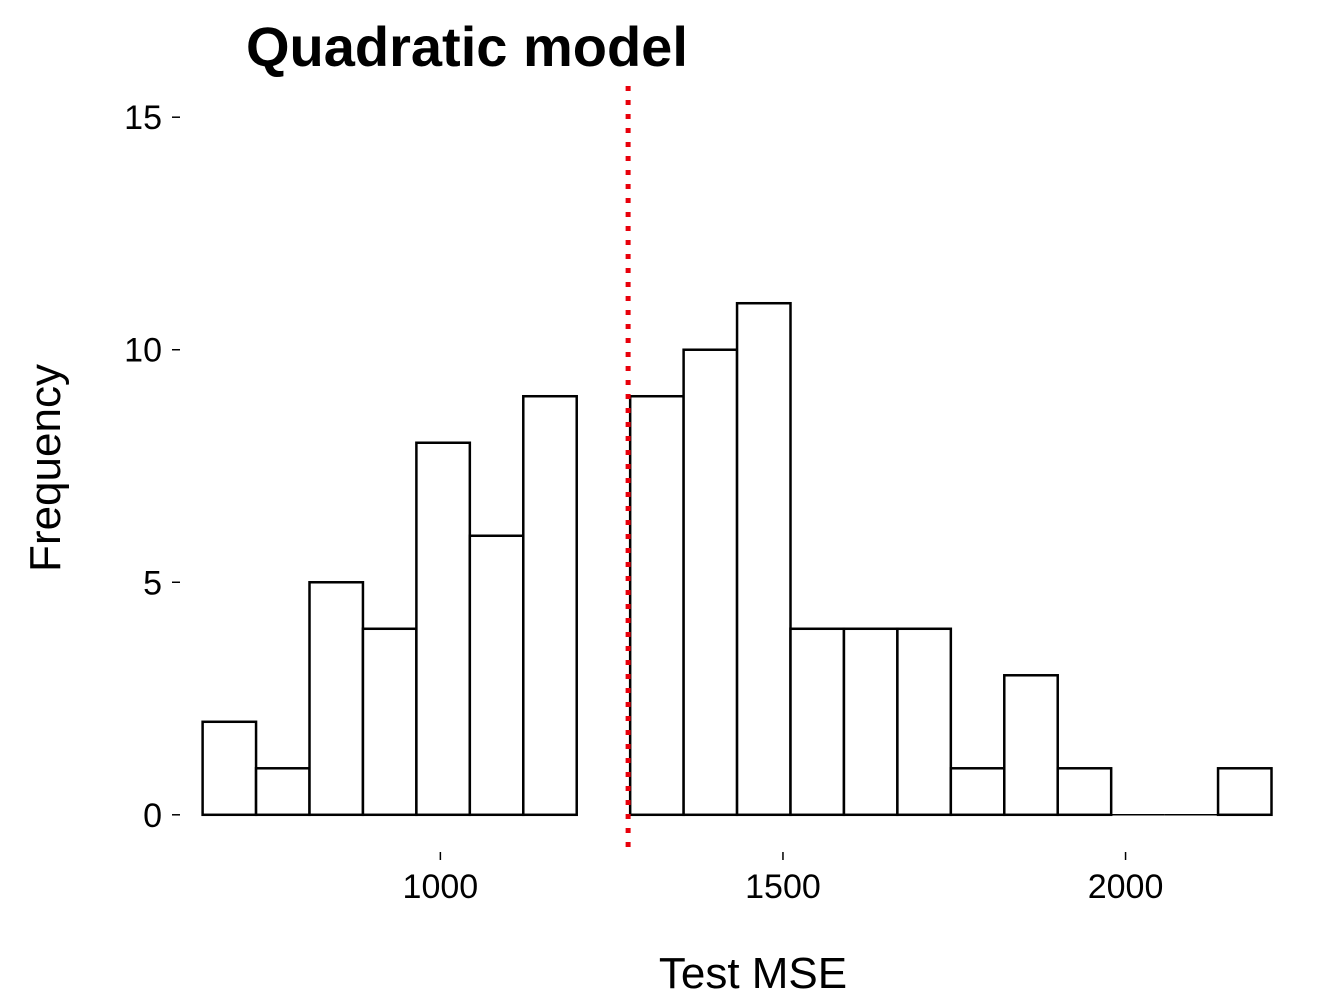 The image size is (1344, 1008). What do you see at coordinates (783, 887) in the screenshot?
I see `x-tick-label-1500: 1500` at bounding box center [783, 887].